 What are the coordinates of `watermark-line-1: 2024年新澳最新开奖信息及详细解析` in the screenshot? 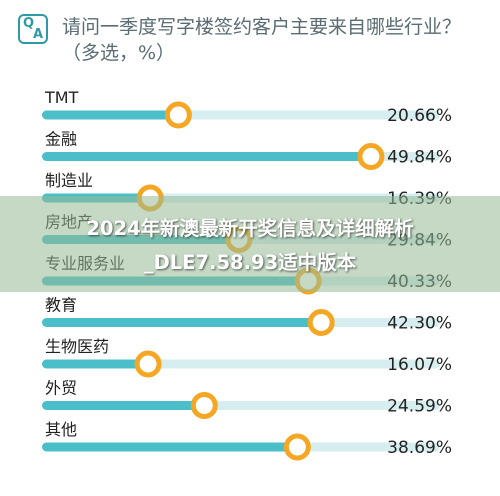 It's located at (250, 228).